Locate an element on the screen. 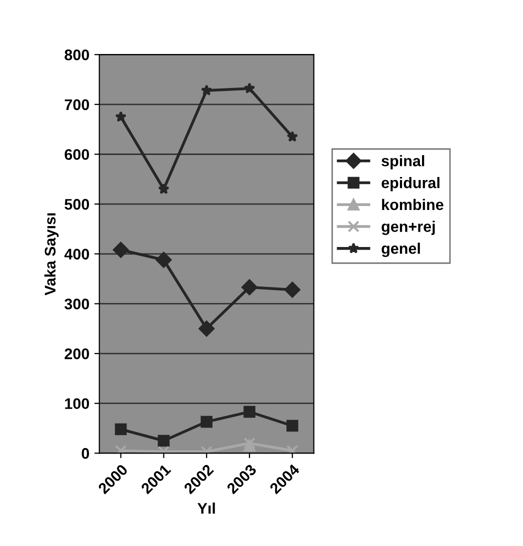  y-tick-label: 500 is located at coordinates (77, 204).